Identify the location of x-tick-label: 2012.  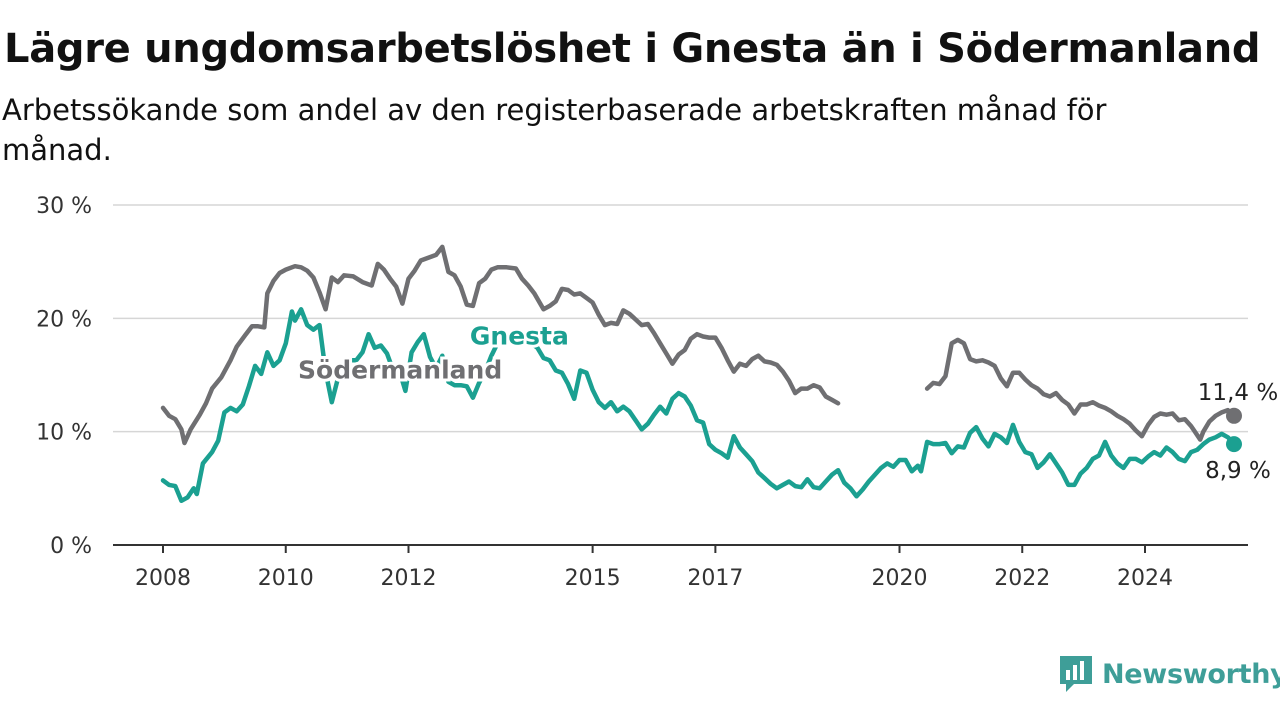
(409, 578).